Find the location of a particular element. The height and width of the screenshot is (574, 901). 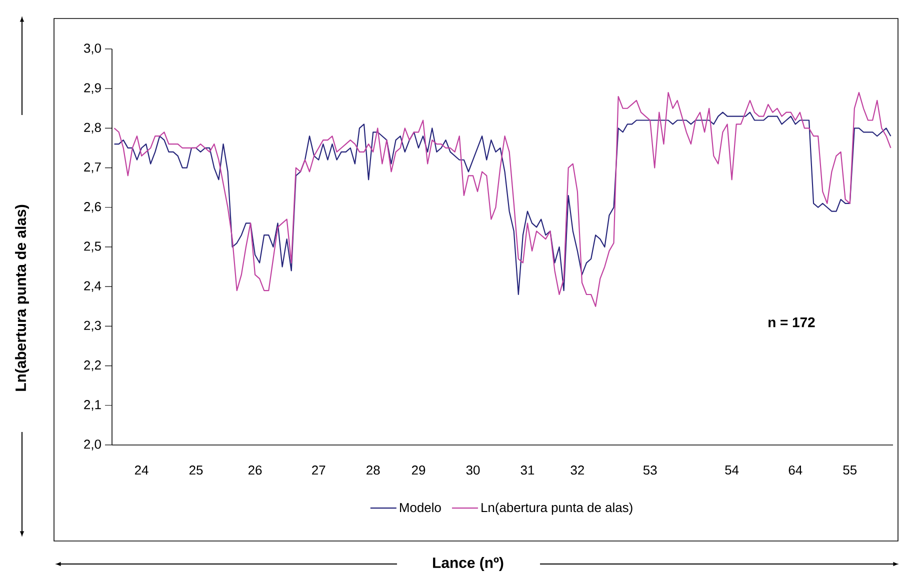

x-tick-label: 24 is located at coordinates (141, 470).